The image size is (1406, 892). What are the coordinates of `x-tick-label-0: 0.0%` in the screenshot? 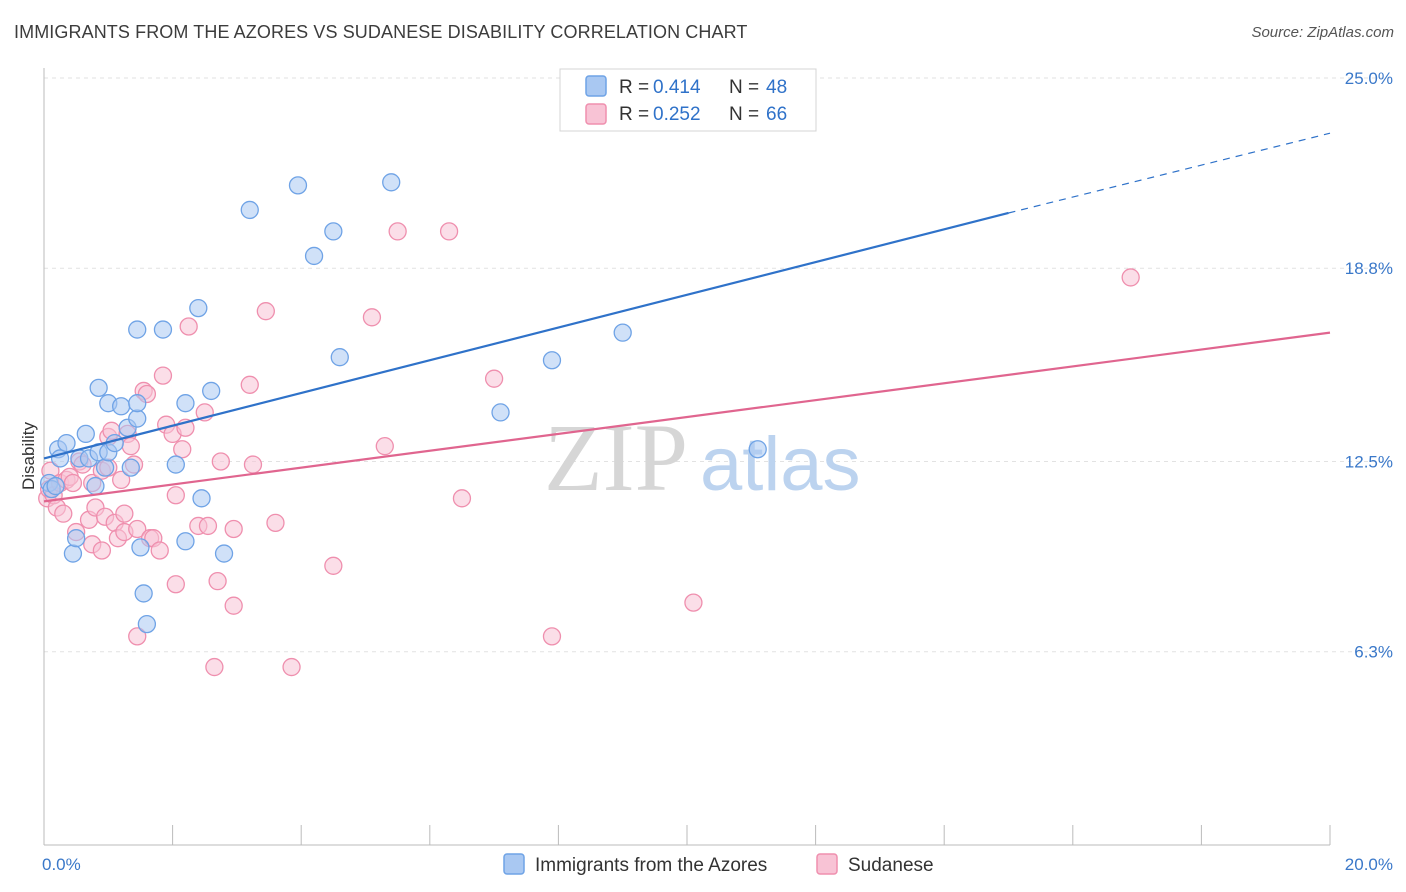 It's located at (61, 864).